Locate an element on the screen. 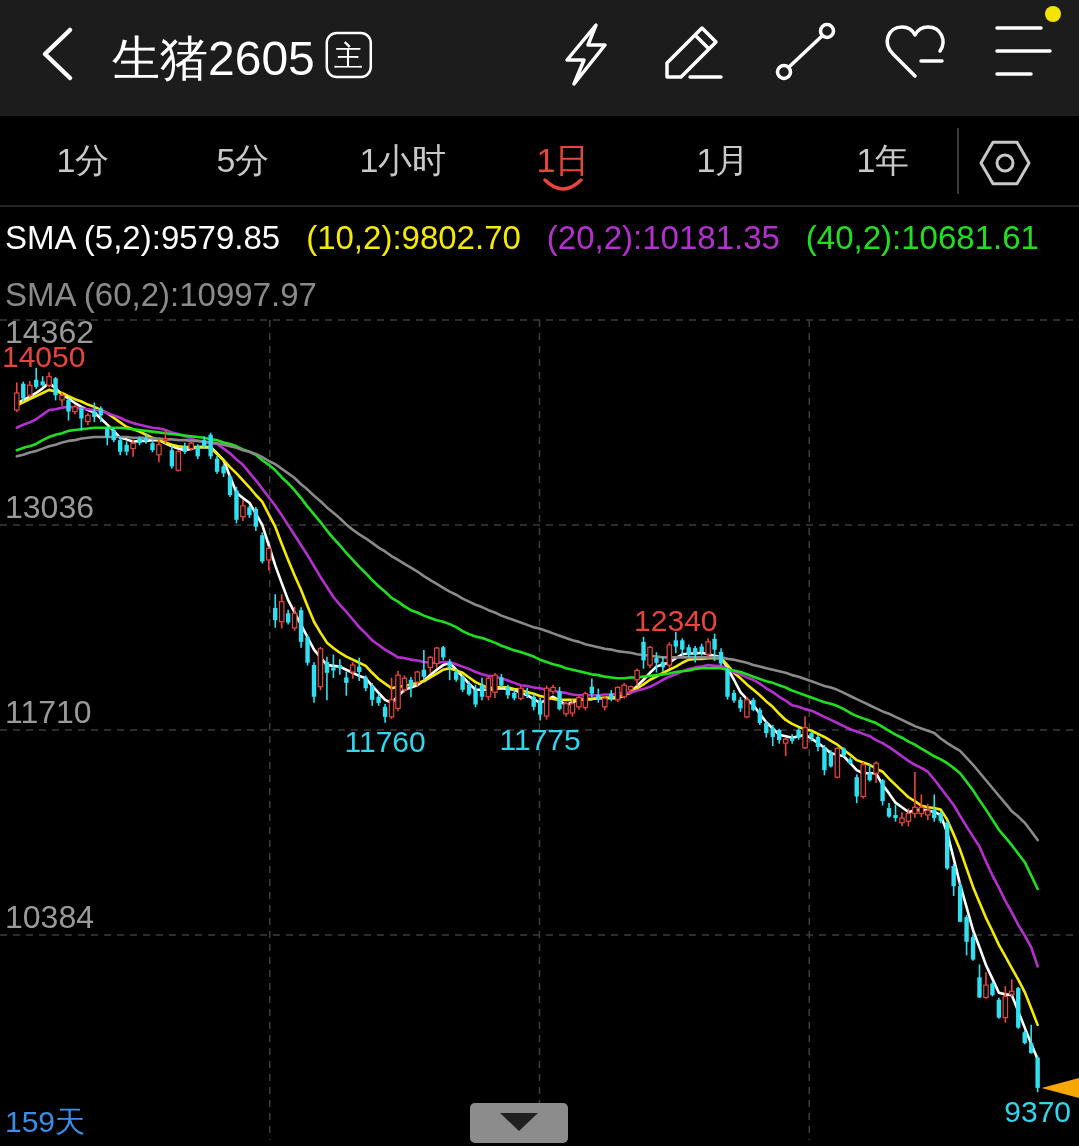 This screenshot has width=1079, height=1146. tab-label: 1小时 is located at coordinates (403, 160).